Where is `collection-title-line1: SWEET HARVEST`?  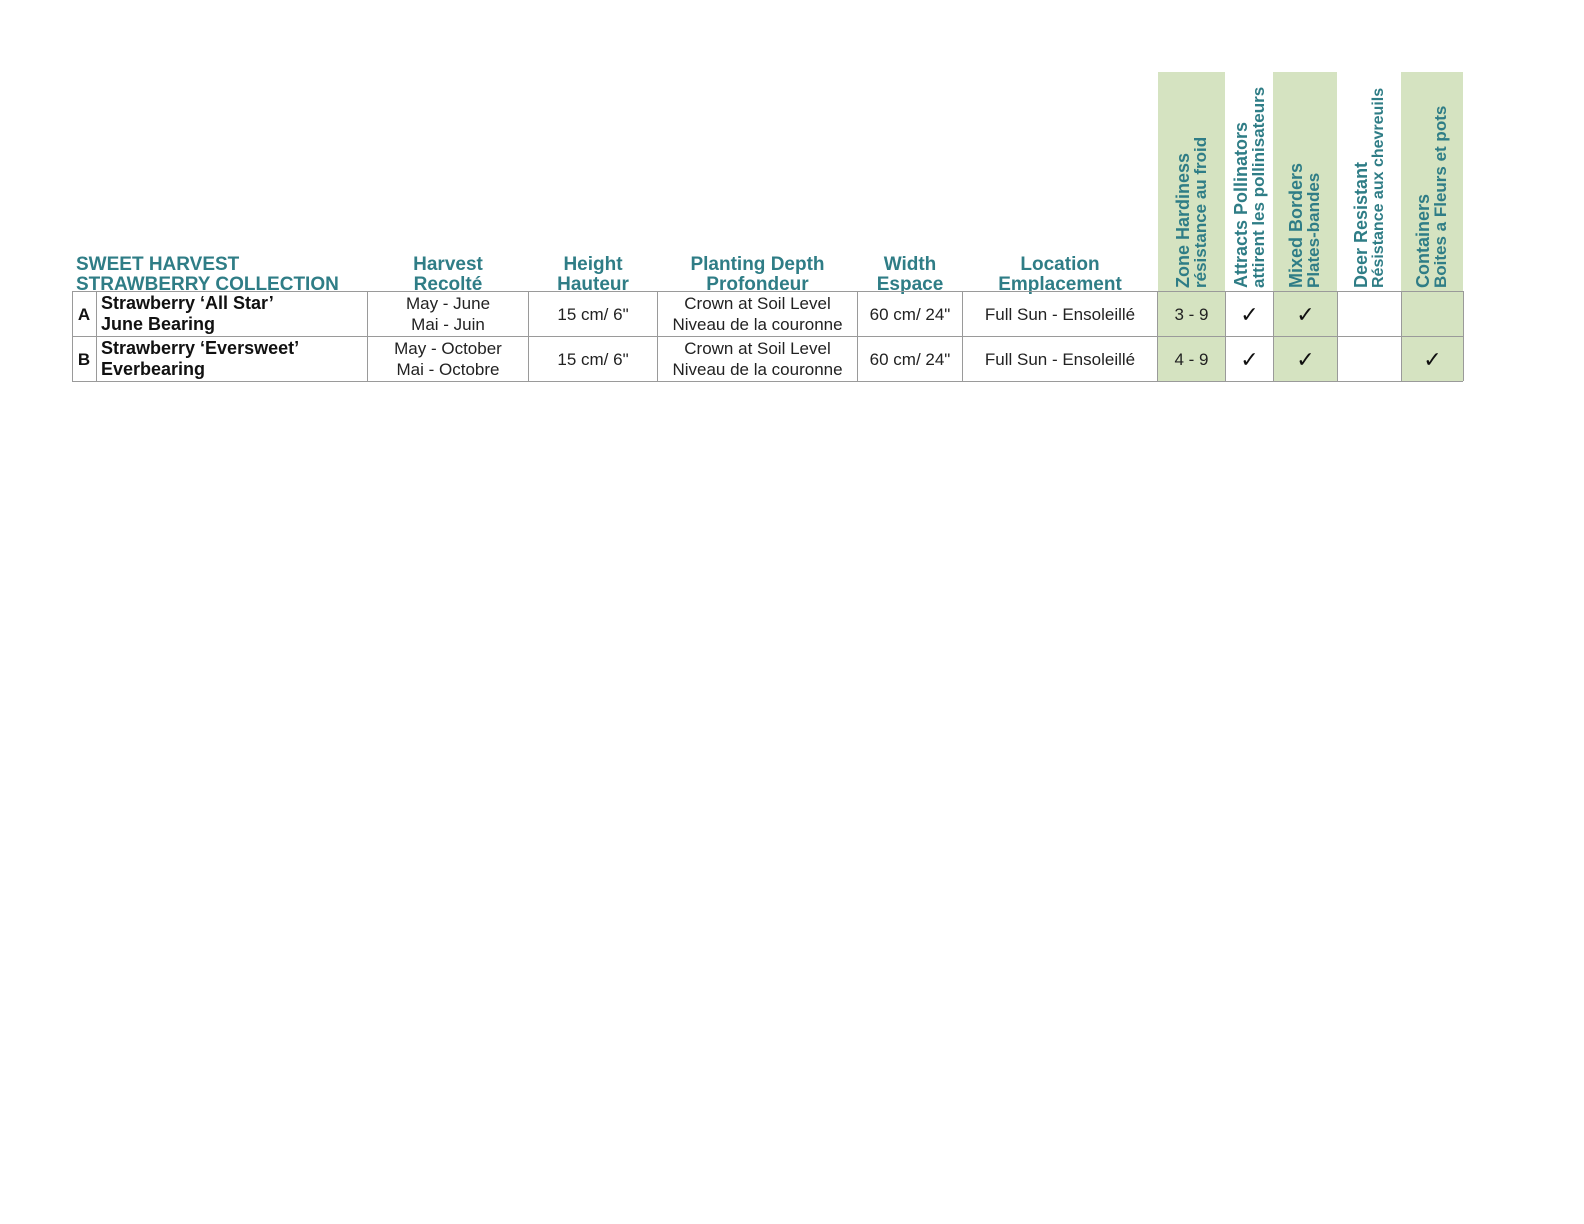 collection-title-line1: SWEET HARVEST is located at coordinates (158, 264).